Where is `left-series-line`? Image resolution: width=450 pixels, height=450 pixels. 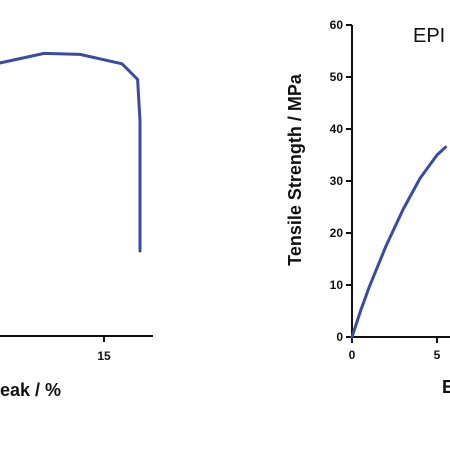 left-series-line is located at coordinates (71, 152).